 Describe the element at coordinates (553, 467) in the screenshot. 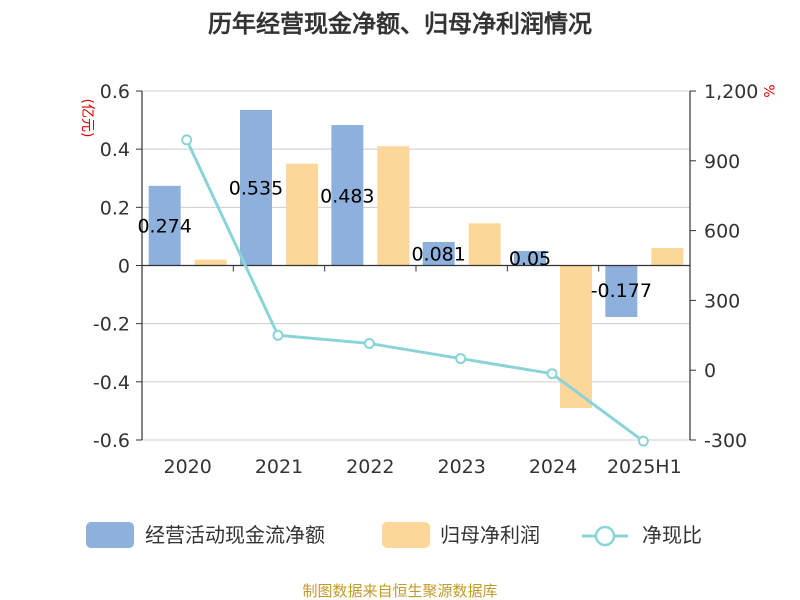

I see `x-tick-label: 2024` at that location.